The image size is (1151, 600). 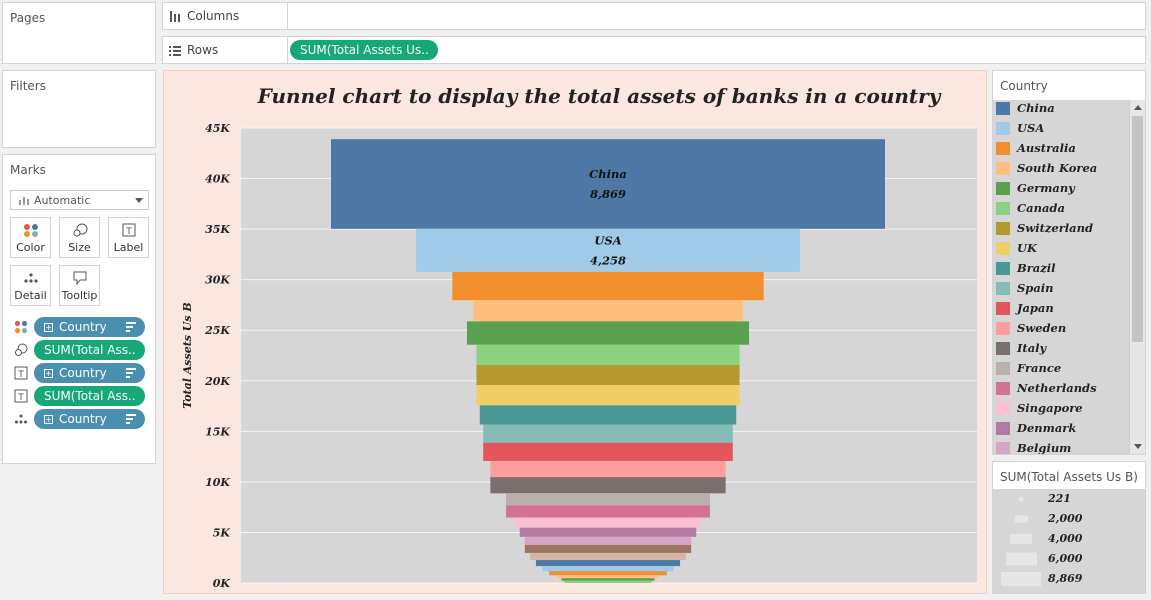 I want to click on y-tick-label: 10K, so click(x=217, y=482).